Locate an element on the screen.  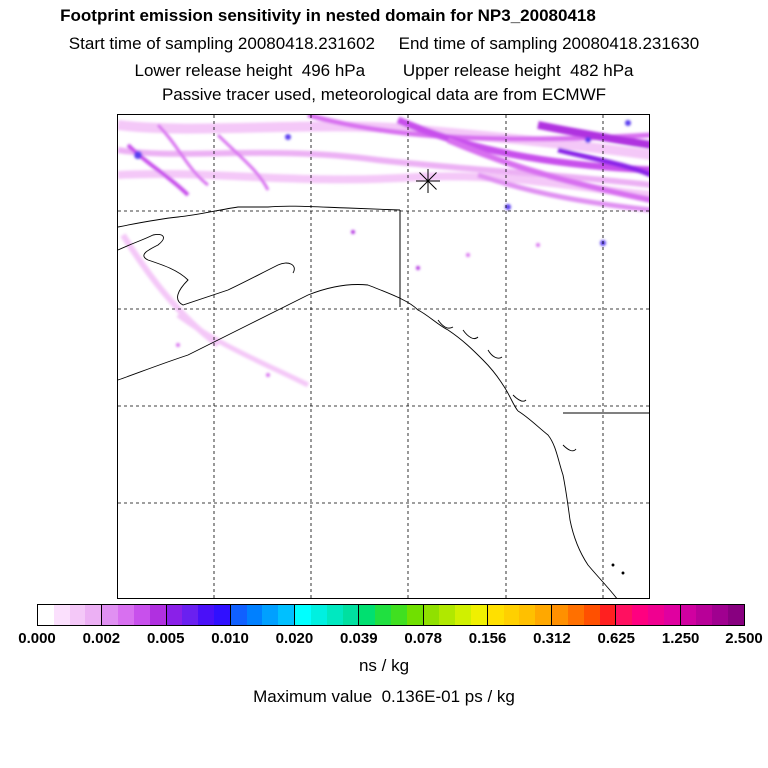
colorbar-tick-label: 1.250 is located at coordinates (680, 638).